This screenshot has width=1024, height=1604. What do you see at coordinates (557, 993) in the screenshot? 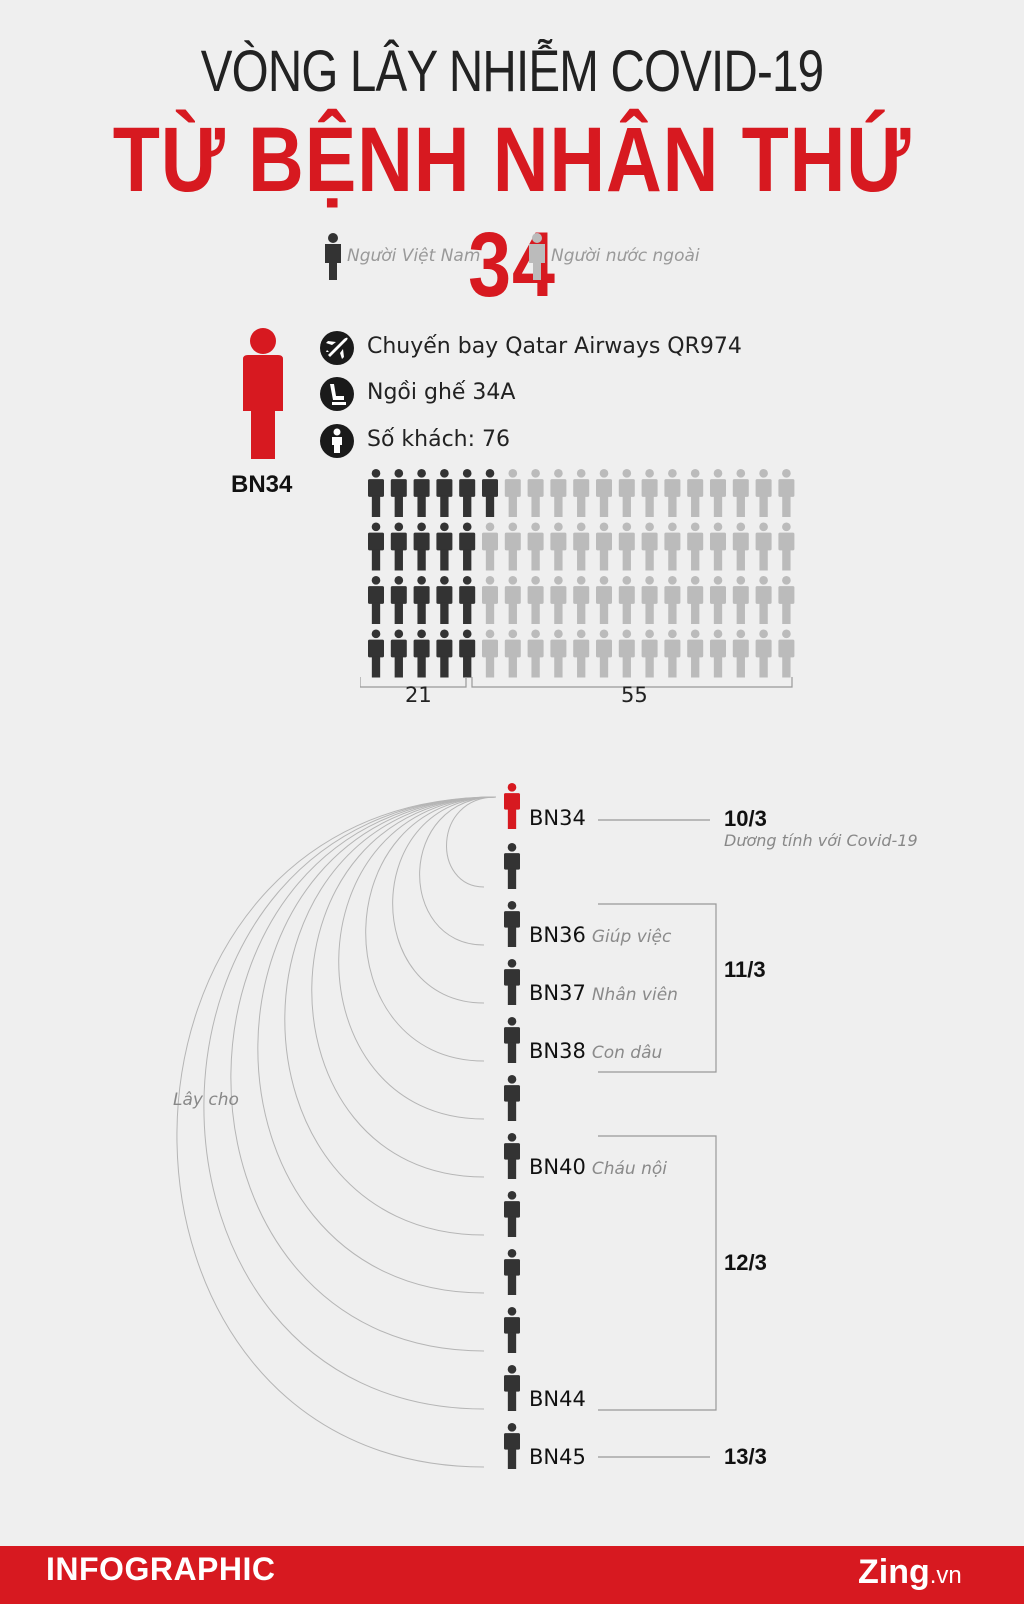
I see `patient-label: BN37` at bounding box center [557, 993].